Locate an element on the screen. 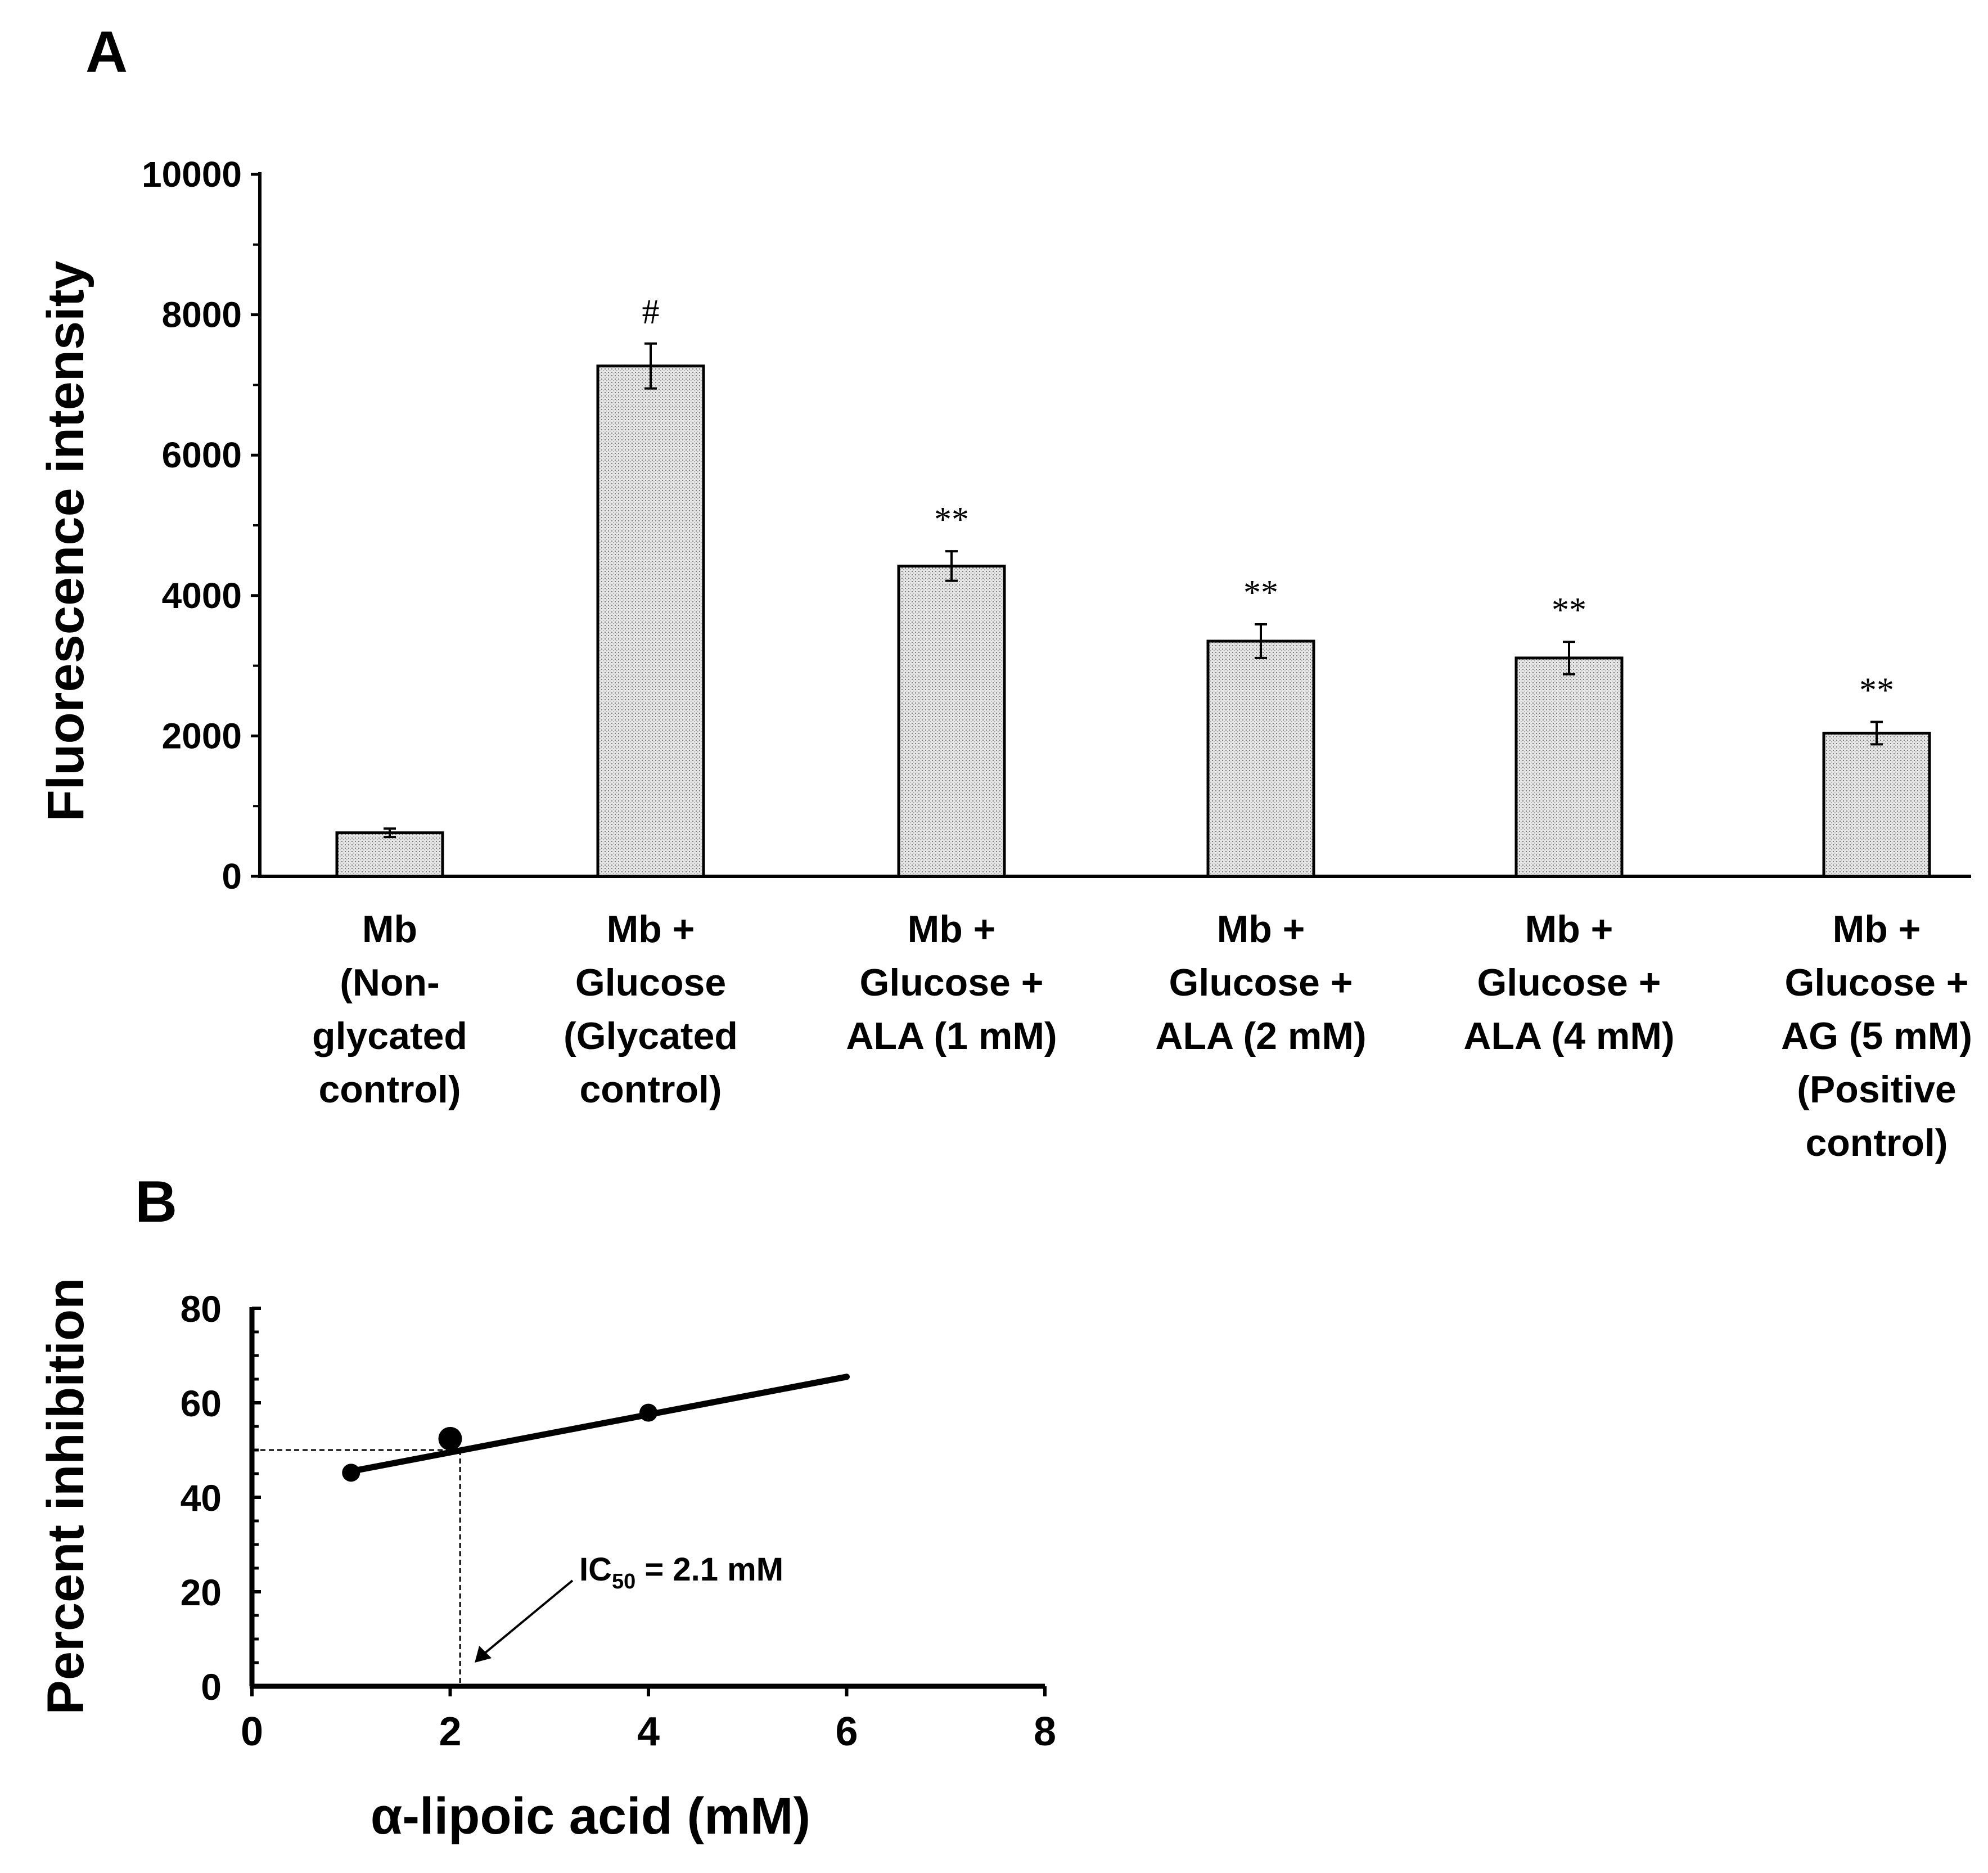 This screenshot has width=1988, height=1873. fit-line is located at coordinates (599, 1424).